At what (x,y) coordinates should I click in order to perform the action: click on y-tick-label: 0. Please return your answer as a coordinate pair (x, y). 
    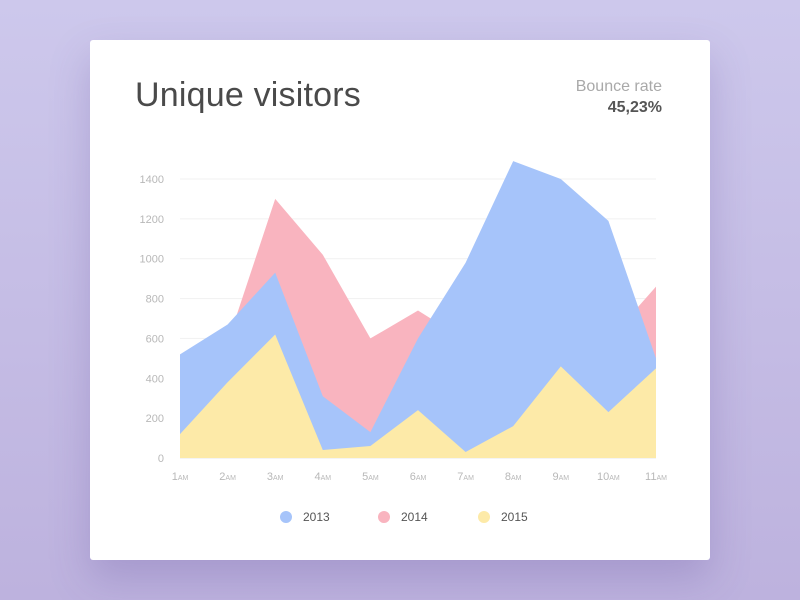
    Looking at the image, I should click on (161, 459).